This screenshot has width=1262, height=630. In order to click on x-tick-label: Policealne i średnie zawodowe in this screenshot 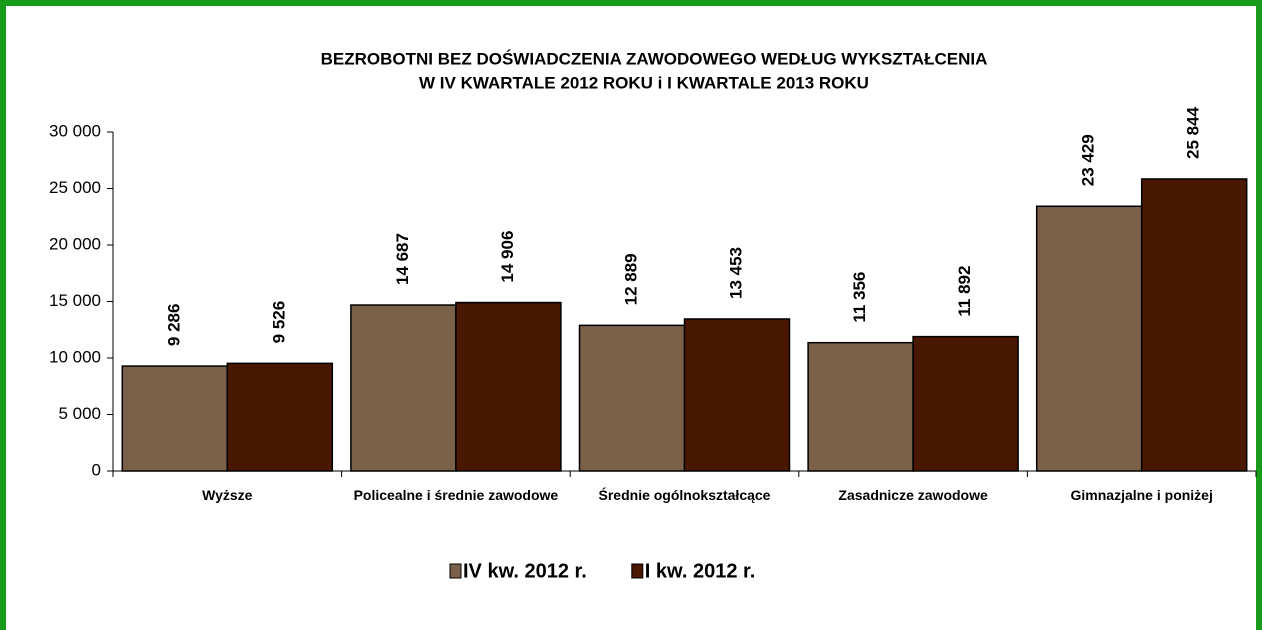, I will do `click(456, 495)`.